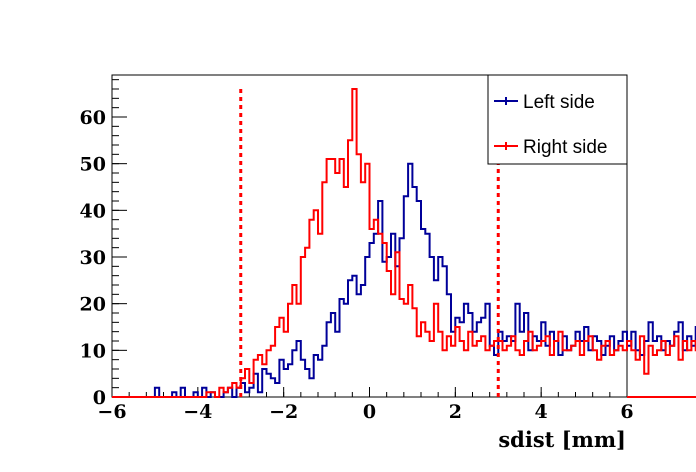  I want to click on legend-box, so click(557, 119).